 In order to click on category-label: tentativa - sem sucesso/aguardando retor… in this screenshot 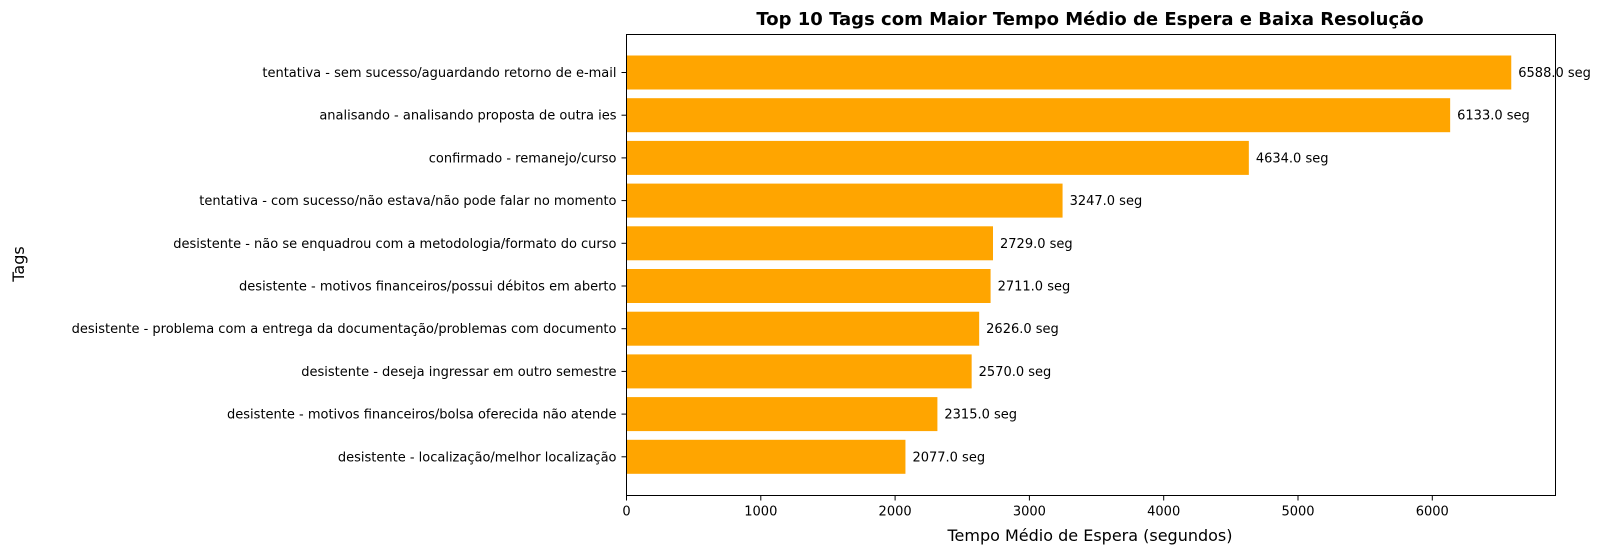, I will do `click(439, 73)`.